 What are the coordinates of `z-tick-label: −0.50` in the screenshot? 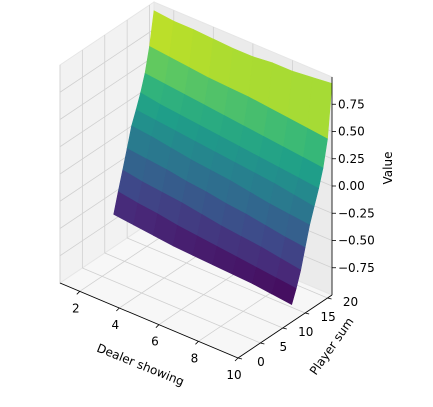 It's located at (356, 241).